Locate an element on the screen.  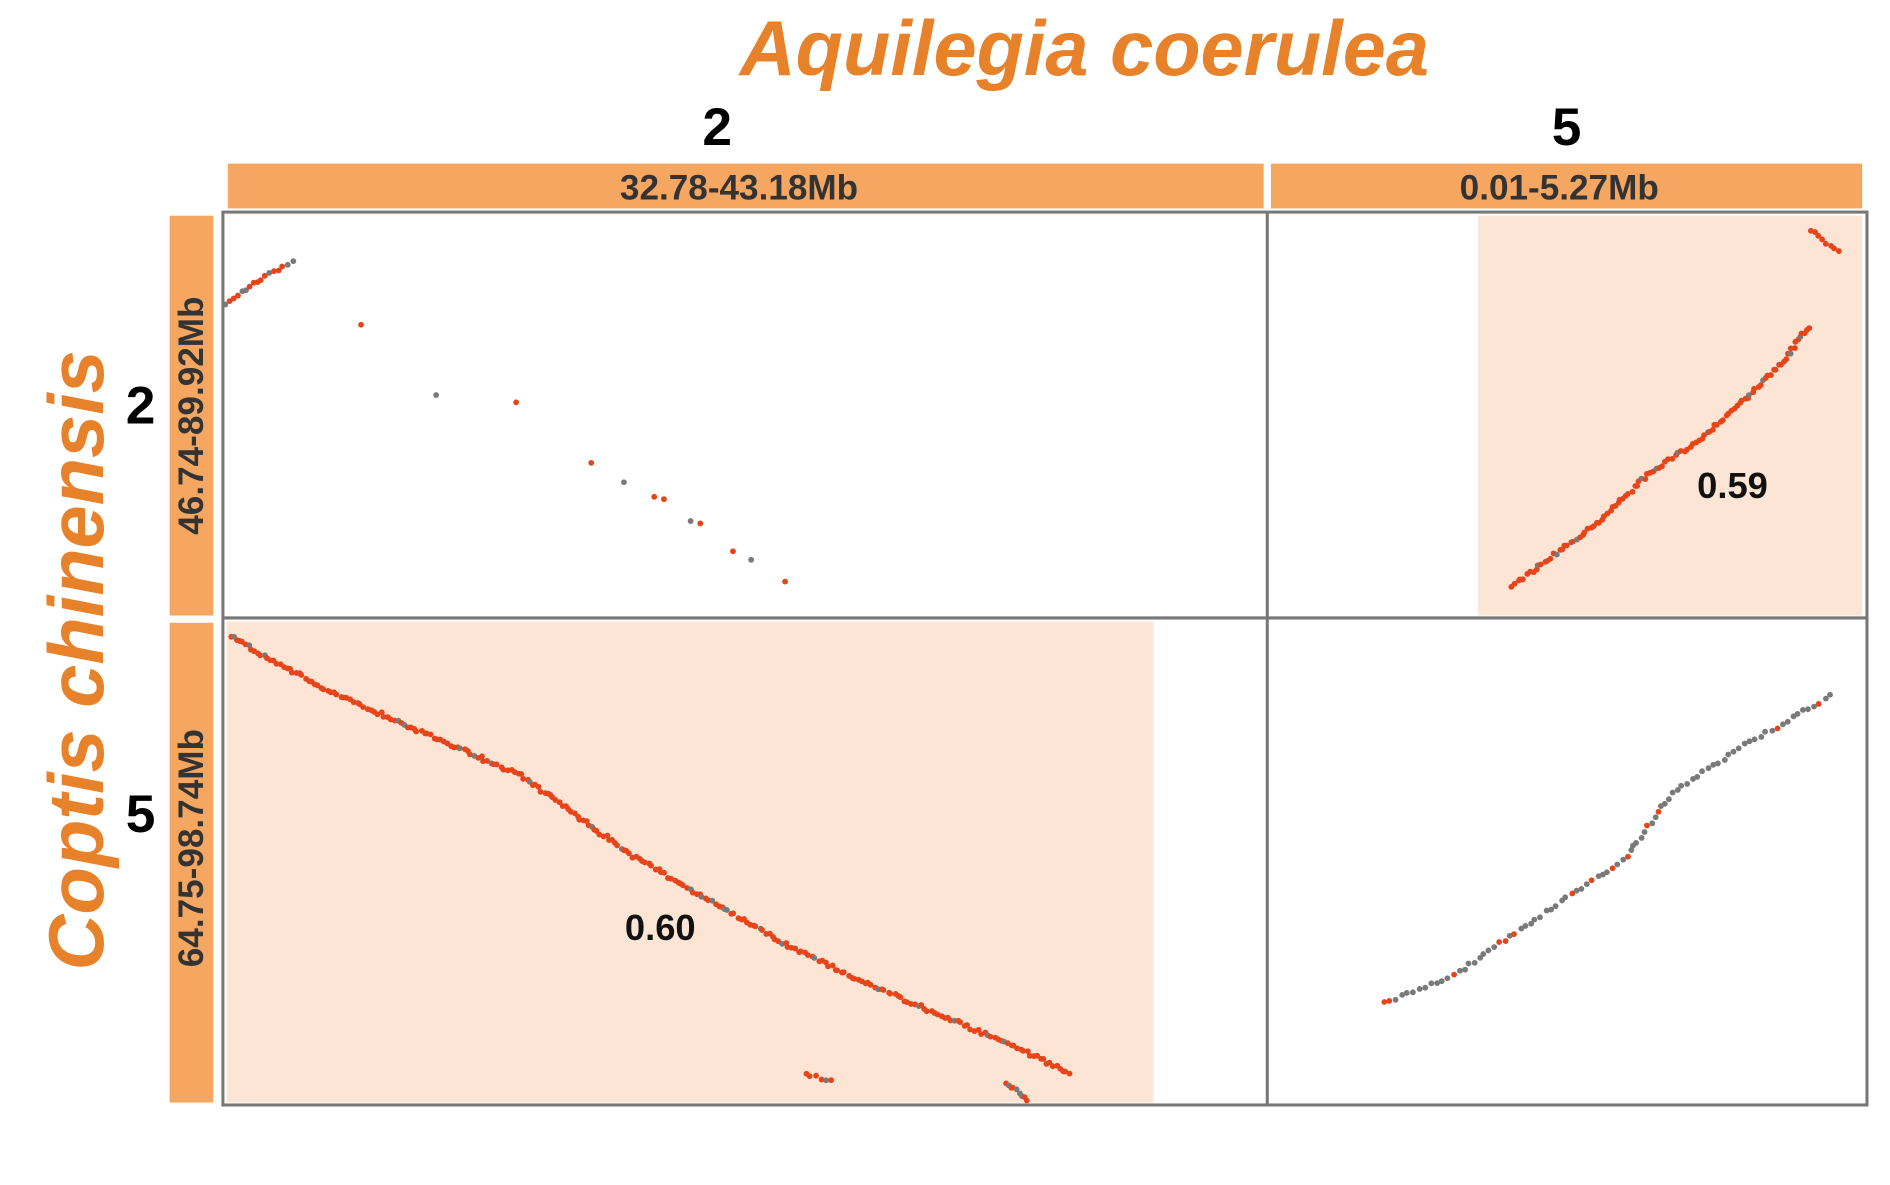
row-chromosome: 2 is located at coordinates (141, 406).